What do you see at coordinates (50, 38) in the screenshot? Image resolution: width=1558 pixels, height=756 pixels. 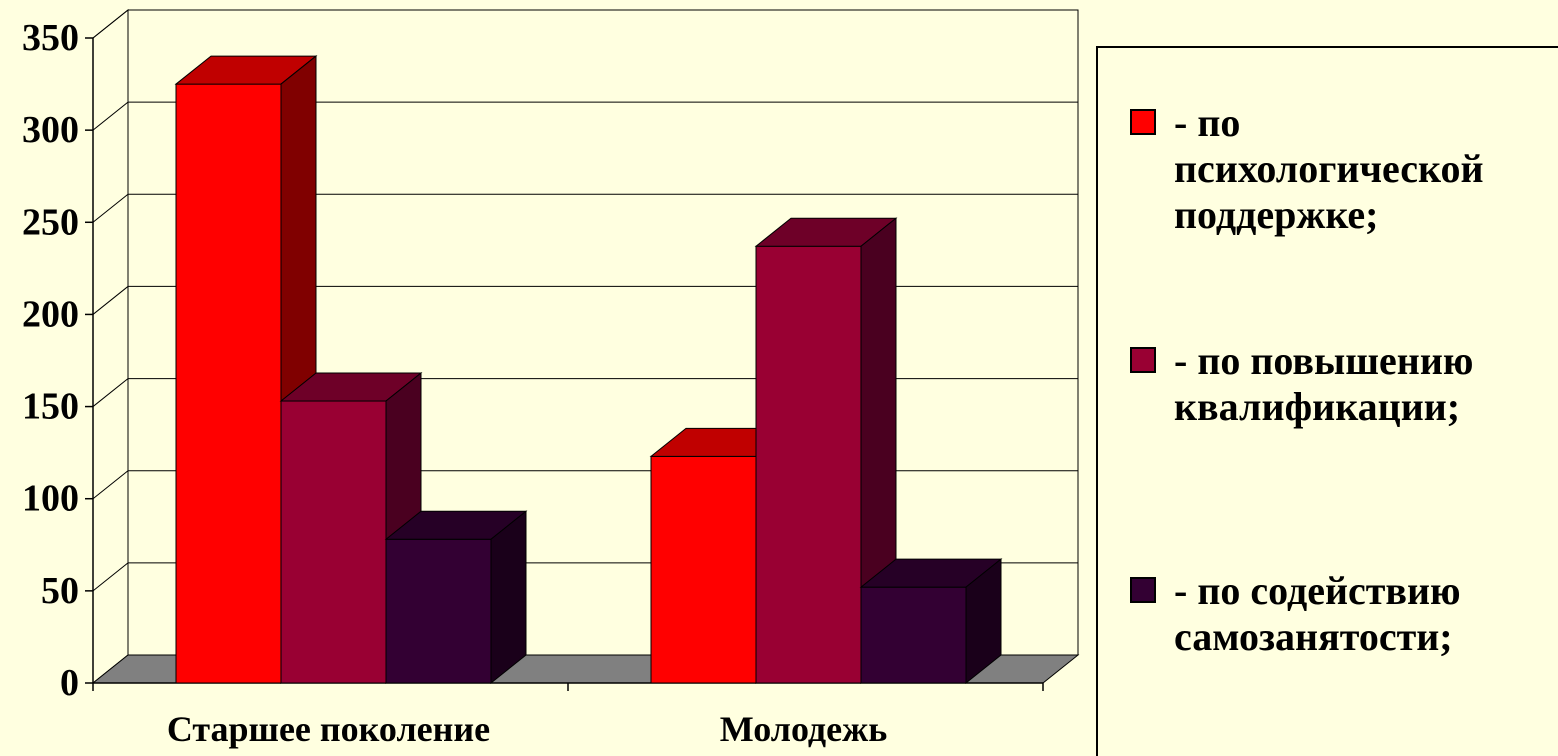 I see `y-tick-label: 350` at bounding box center [50, 38].